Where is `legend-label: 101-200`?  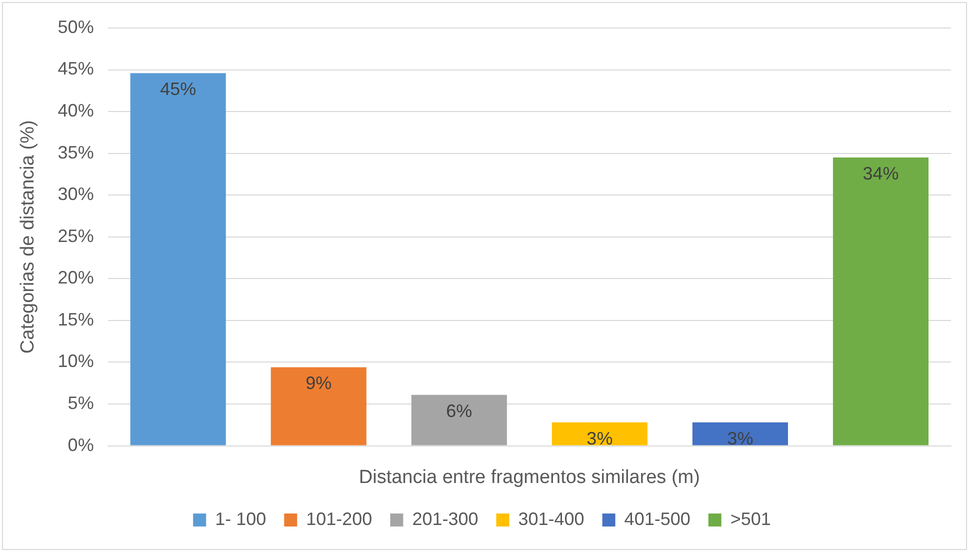
legend-label: 101-200 is located at coordinates (339, 518).